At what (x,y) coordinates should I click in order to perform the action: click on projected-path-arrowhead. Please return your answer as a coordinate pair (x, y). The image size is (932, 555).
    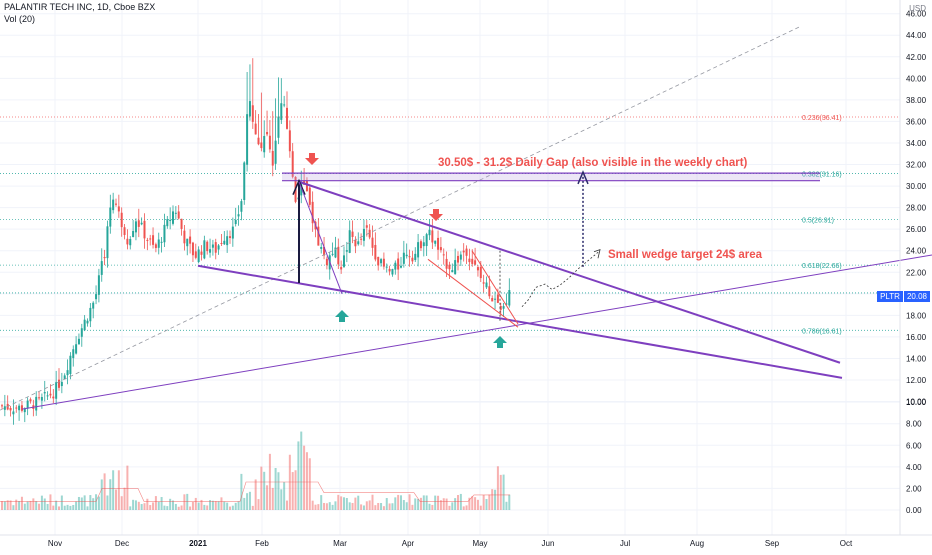
    Looking at the image, I should click on (597, 254).